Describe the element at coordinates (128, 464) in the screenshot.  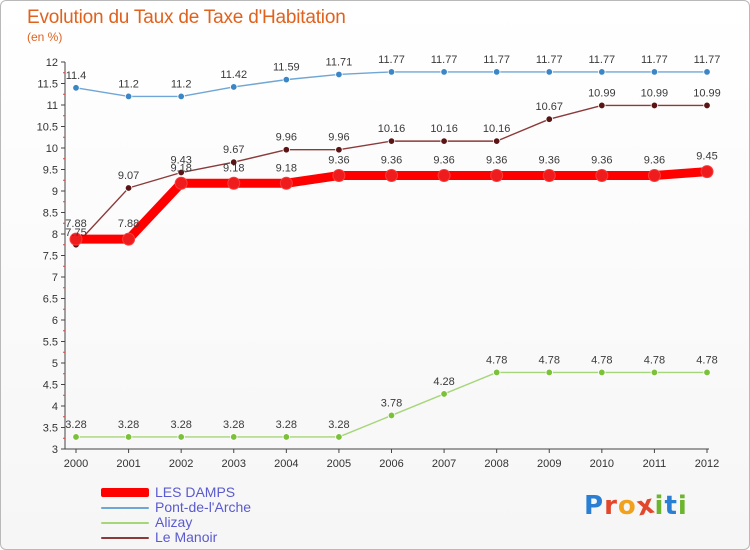
I see `x-tick-label: 2001` at that location.